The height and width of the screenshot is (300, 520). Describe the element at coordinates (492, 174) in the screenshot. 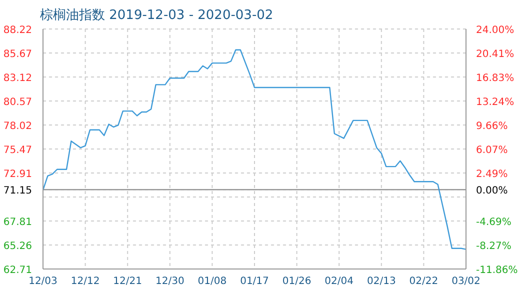

I see `y2-tick-label: 2.49%` at that location.